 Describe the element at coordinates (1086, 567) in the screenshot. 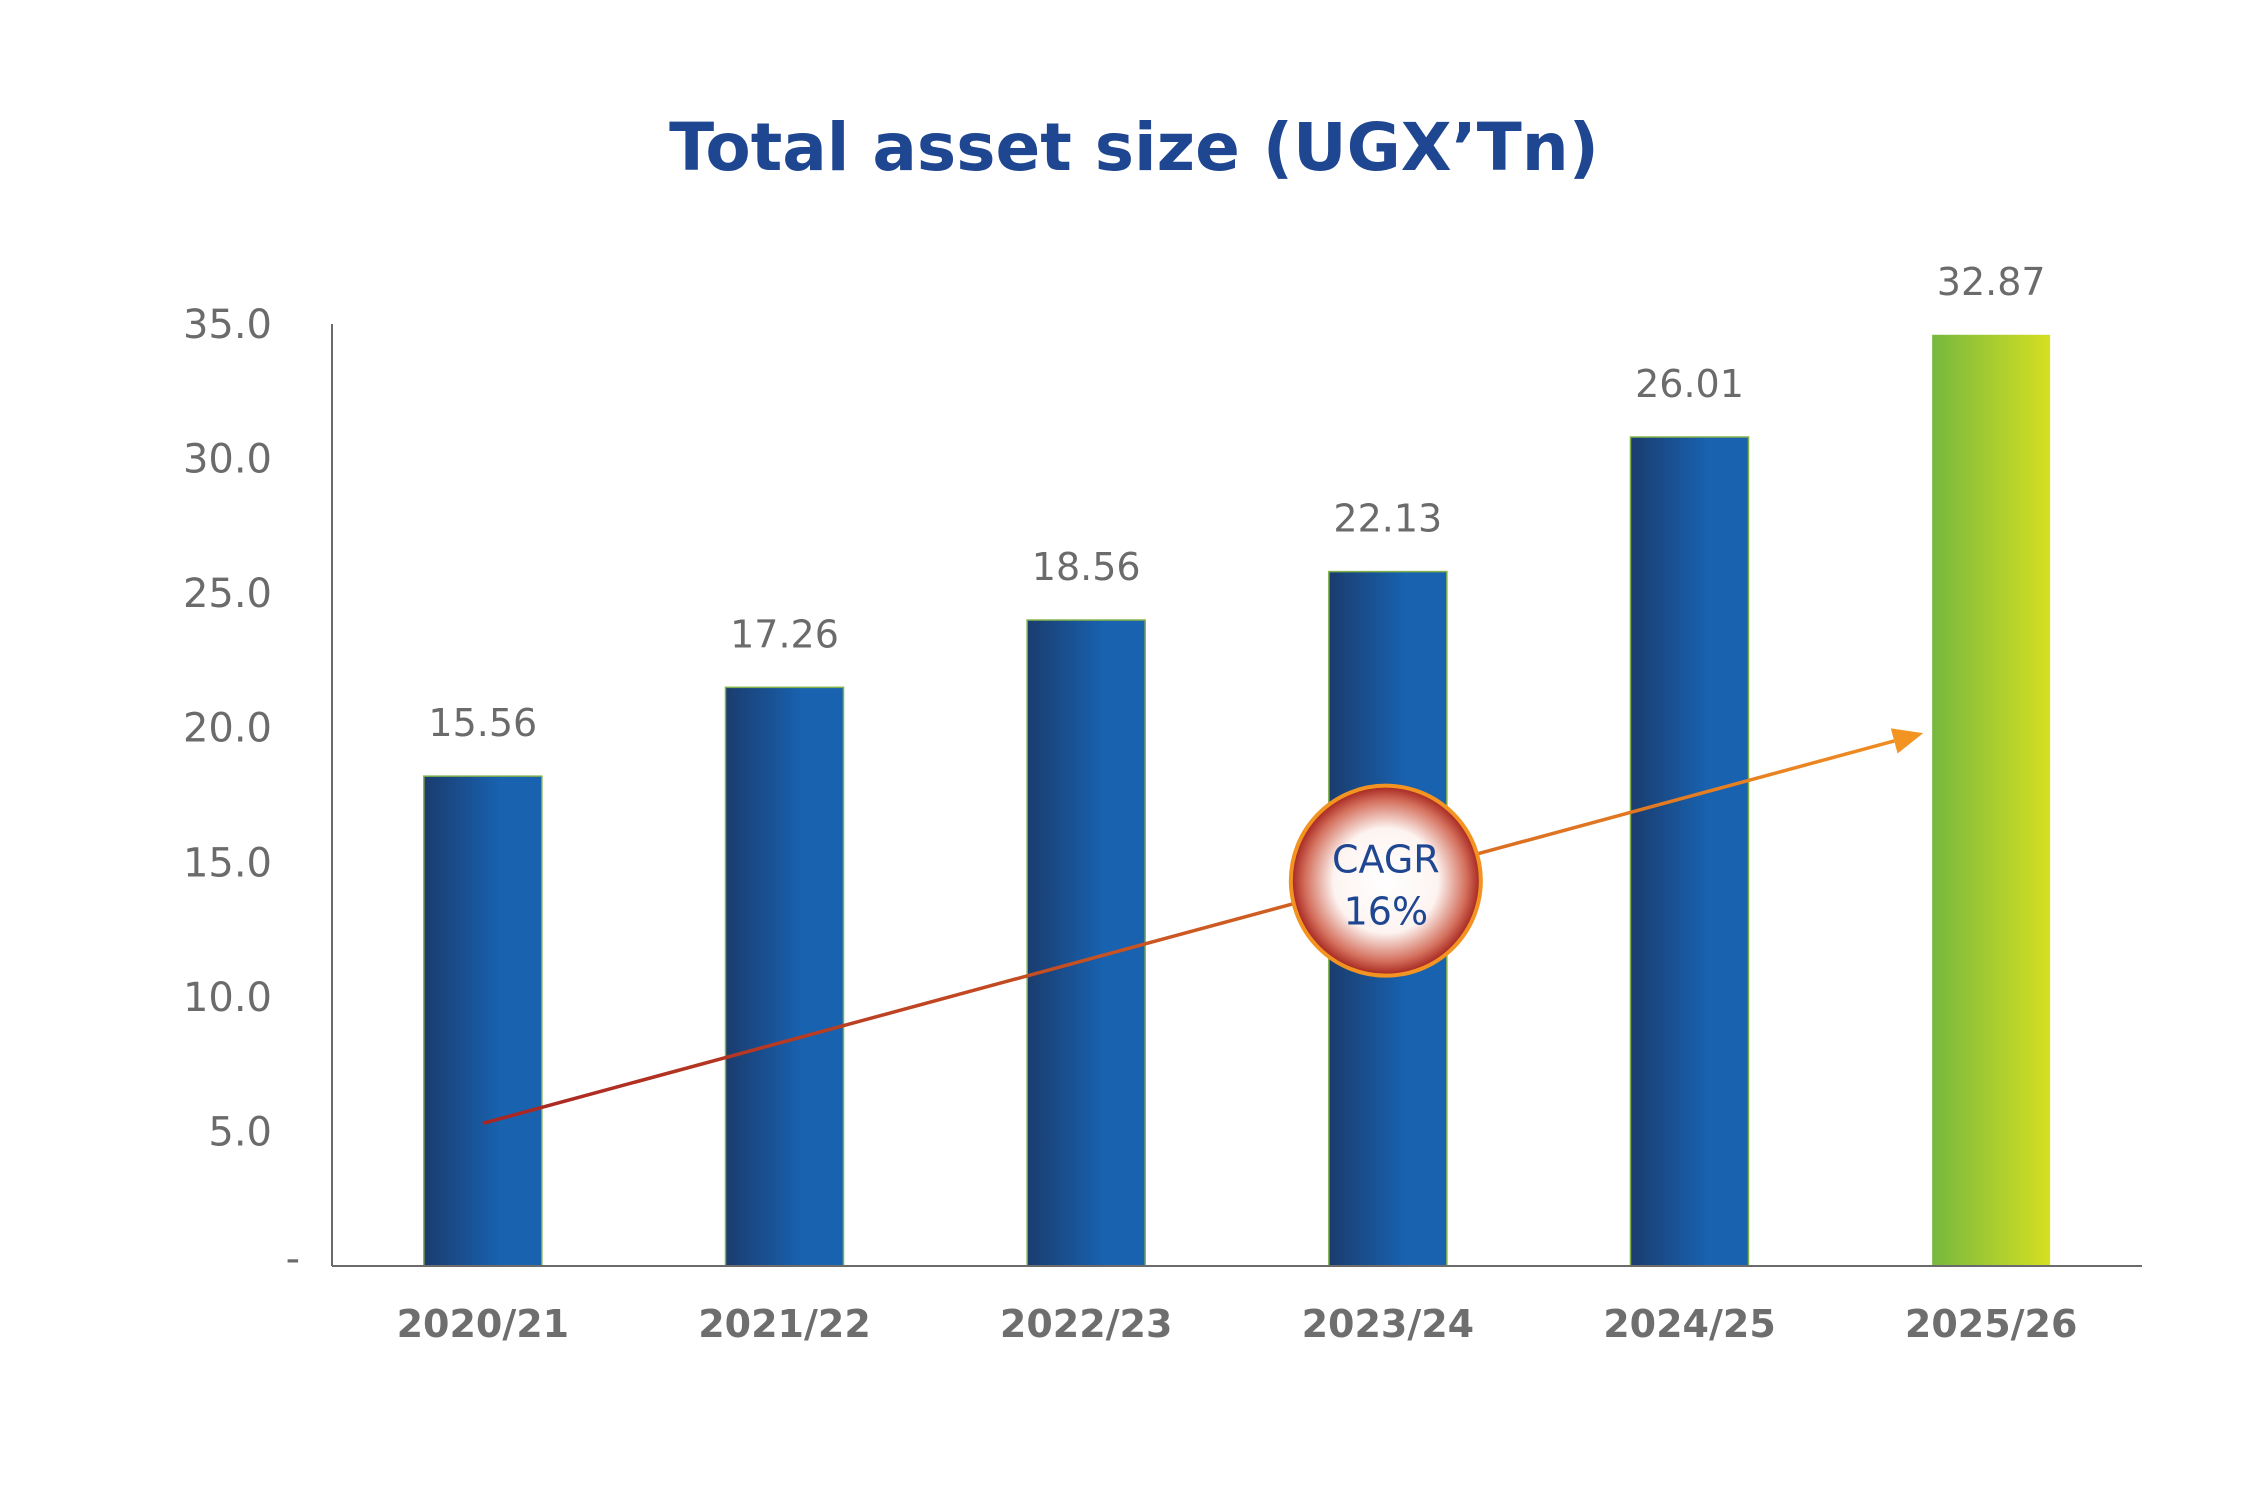

I see `data-label: 18.56` at that location.